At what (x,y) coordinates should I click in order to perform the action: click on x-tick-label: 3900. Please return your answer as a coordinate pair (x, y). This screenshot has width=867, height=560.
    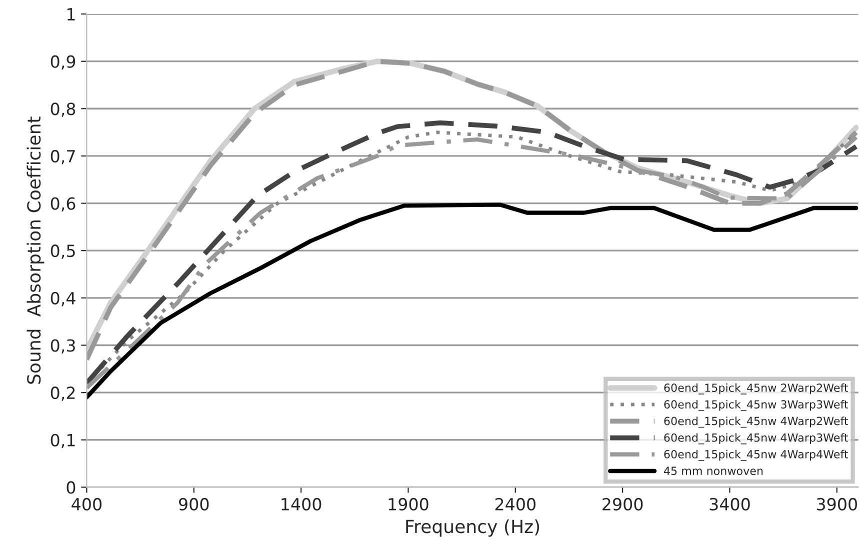
    Looking at the image, I should click on (836, 504).